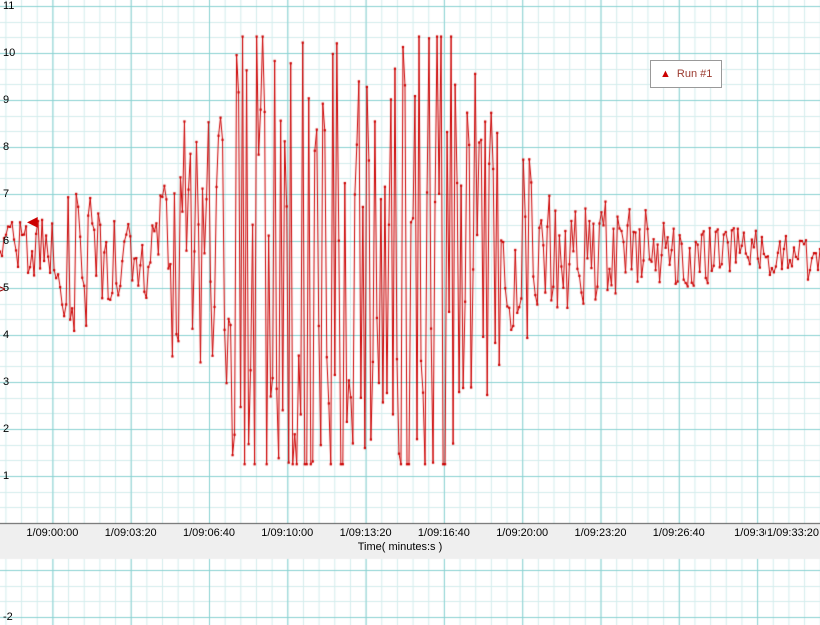 The height and width of the screenshot is (625, 820). Describe the element at coordinates (694, 73) in the screenshot. I see `legend-run-label: Run #1` at that location.